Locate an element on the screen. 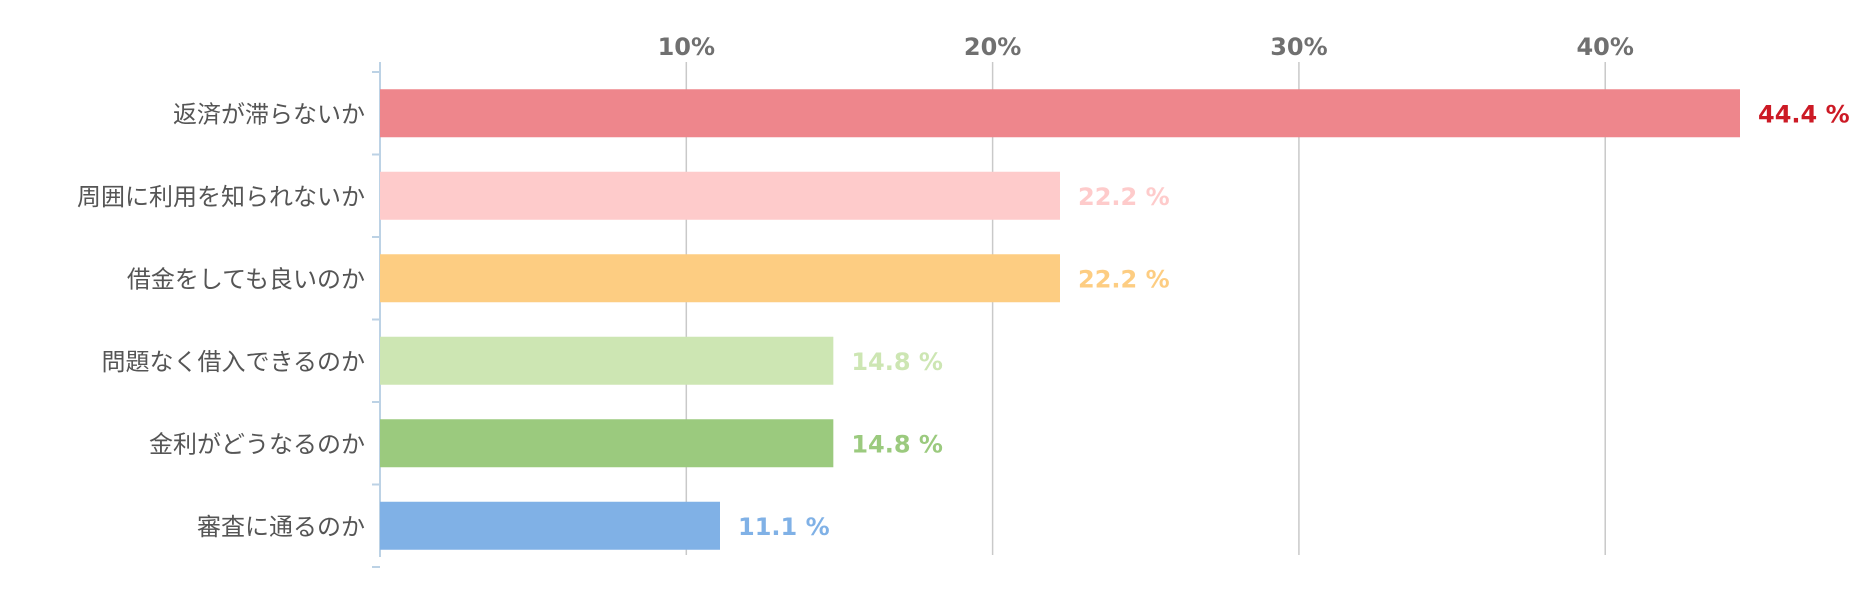 The width and height of the screenshot is (1860, 590). data-label: 11.1 % is located at coordinates (784, 527).